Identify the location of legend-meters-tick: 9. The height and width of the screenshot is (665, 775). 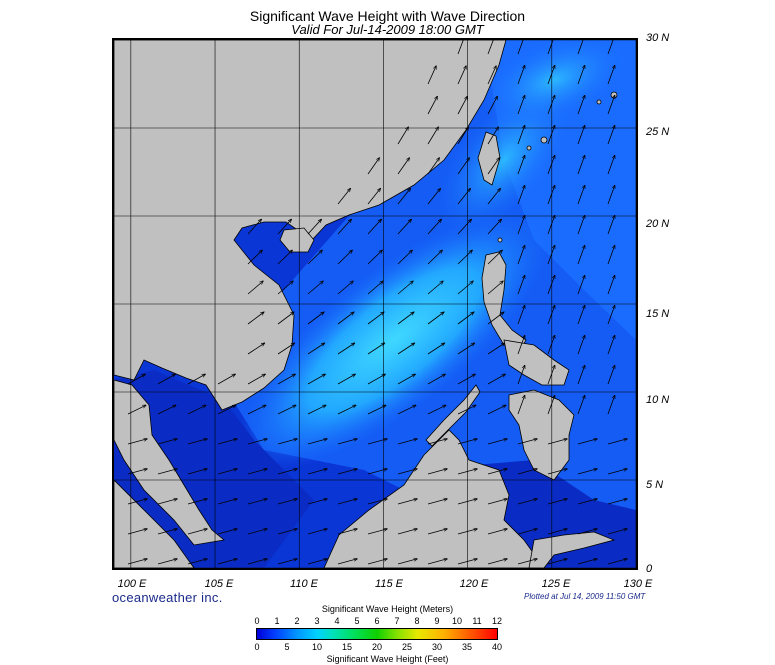
(437, 621).